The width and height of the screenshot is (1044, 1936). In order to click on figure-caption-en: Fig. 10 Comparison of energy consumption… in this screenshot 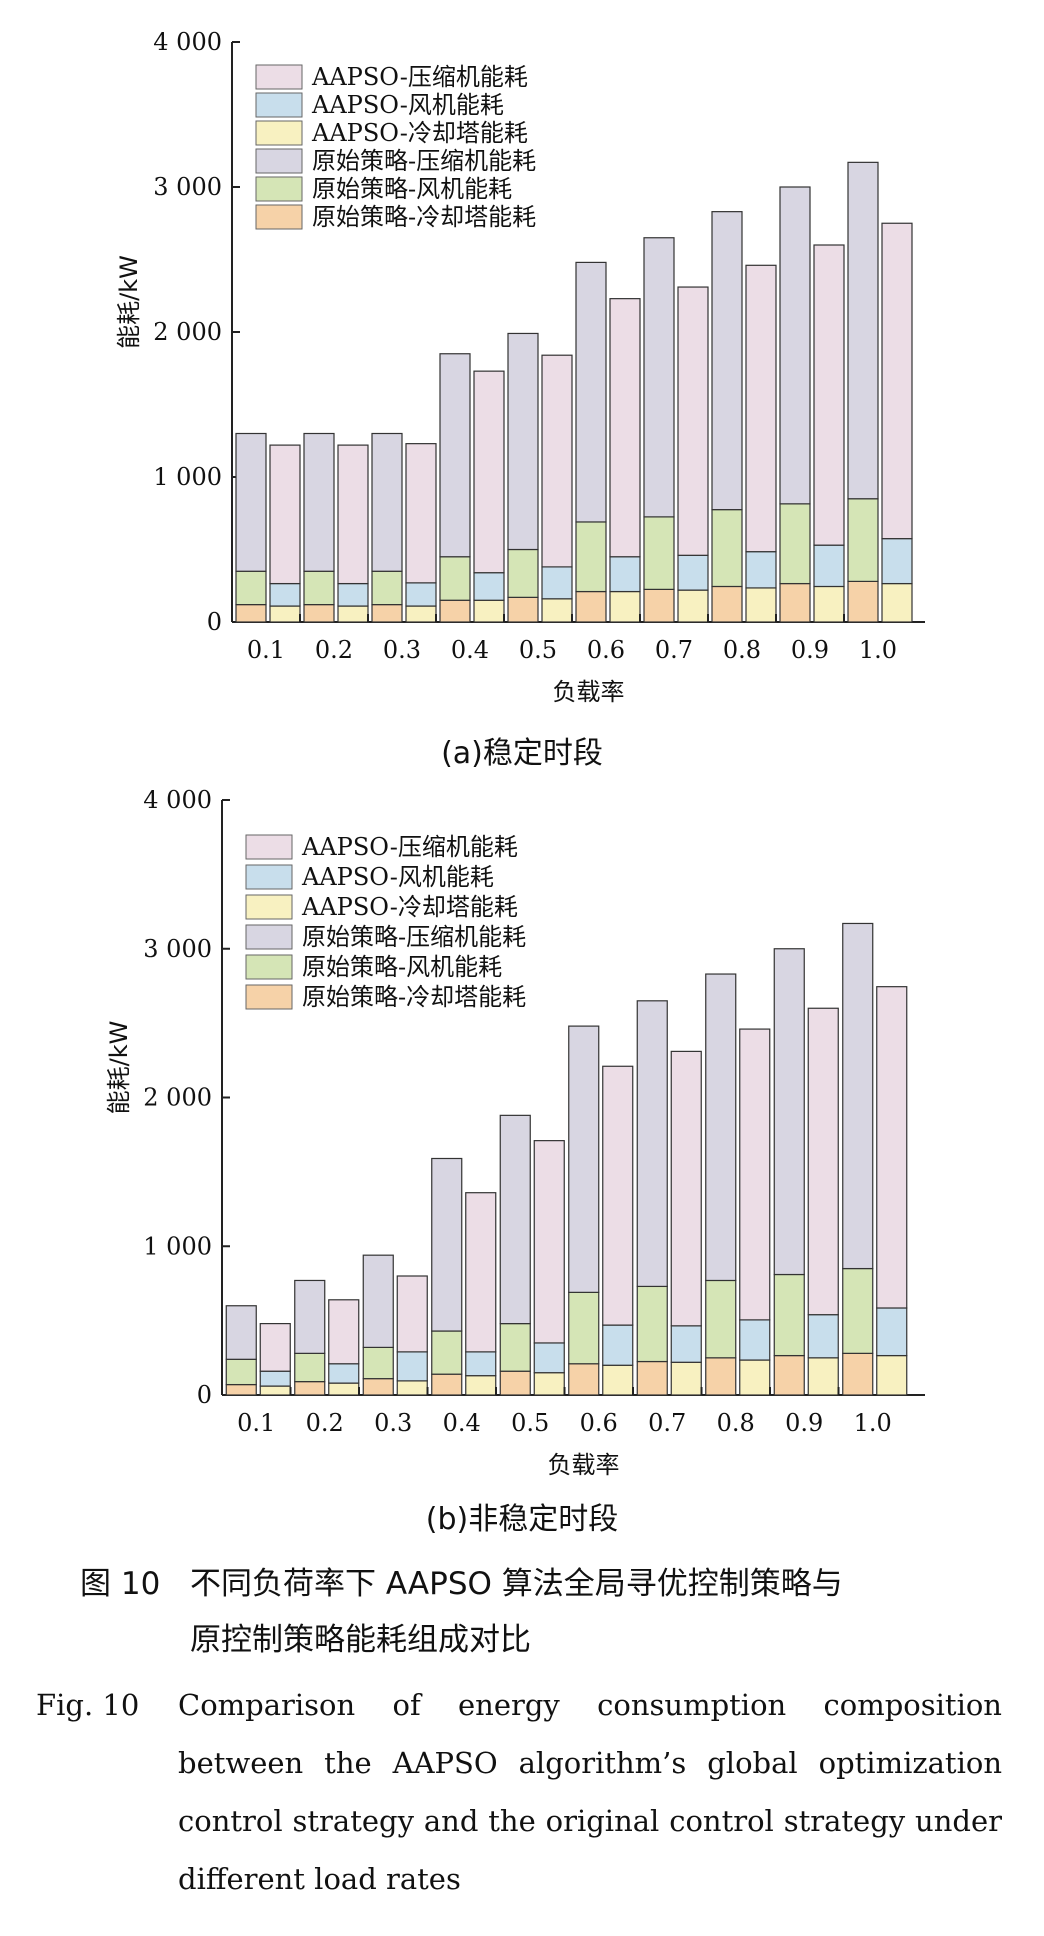, I will do `click(519, 1792)`.